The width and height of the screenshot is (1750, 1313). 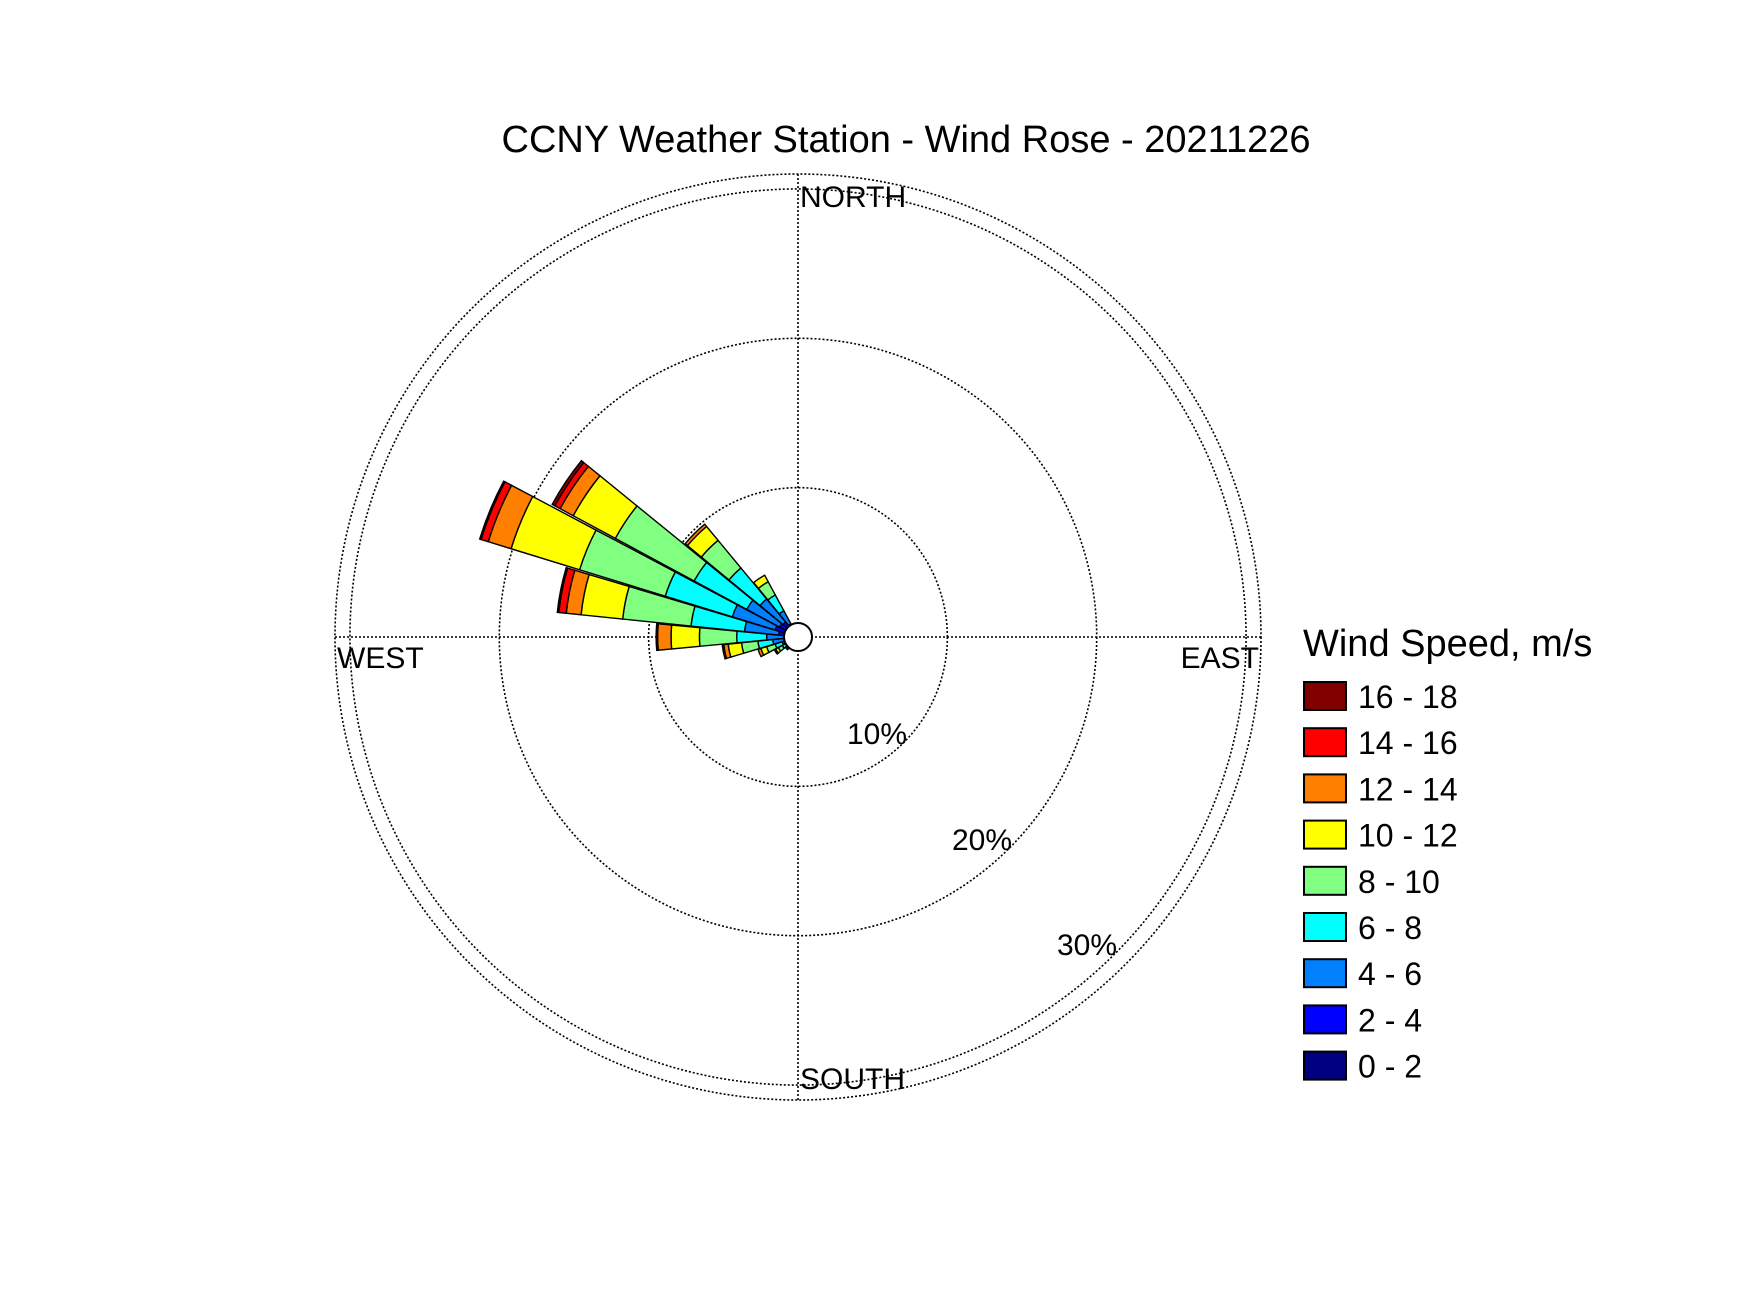 What do you see at coordinates (852, 1079) in the screenshot?
I see `south-label: SOUTH` at bounding box center [852, 1079].